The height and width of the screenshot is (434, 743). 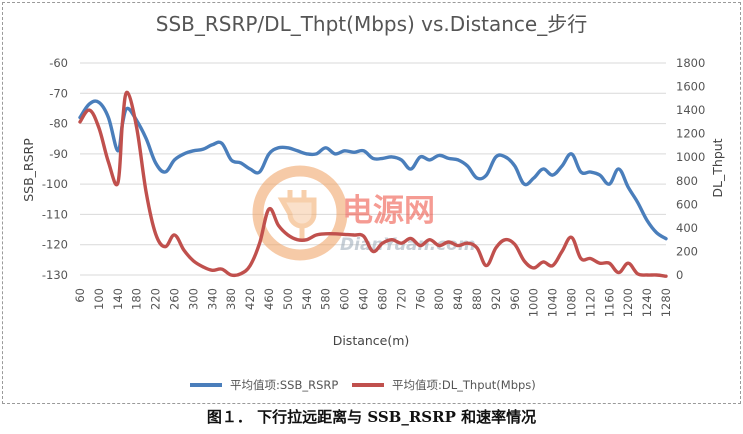 I want to click on y2-tick-label: 1400, so click(x=690, y=110).